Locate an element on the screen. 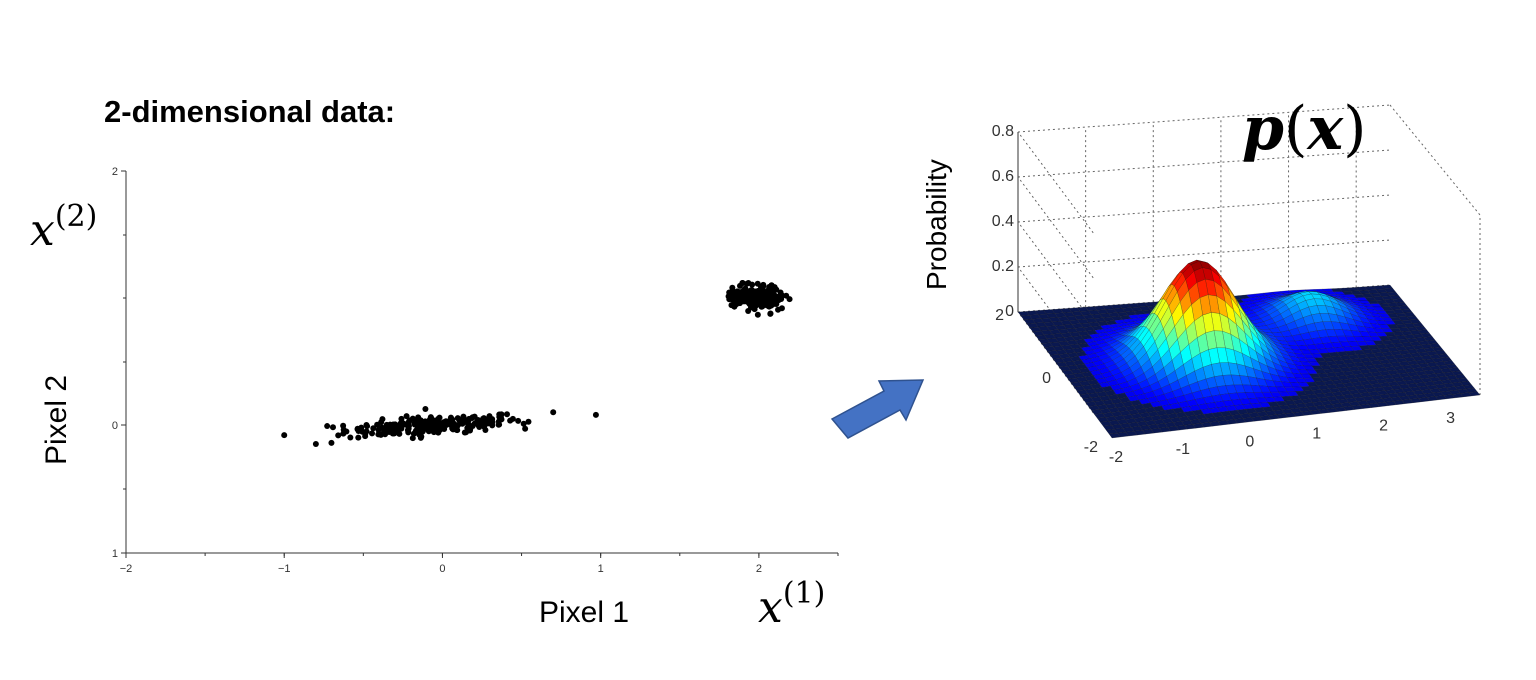 The width and height of the screenshot is (1536, 680). scatter-x-tick-label: 0 is located at coordinates (442, 569).